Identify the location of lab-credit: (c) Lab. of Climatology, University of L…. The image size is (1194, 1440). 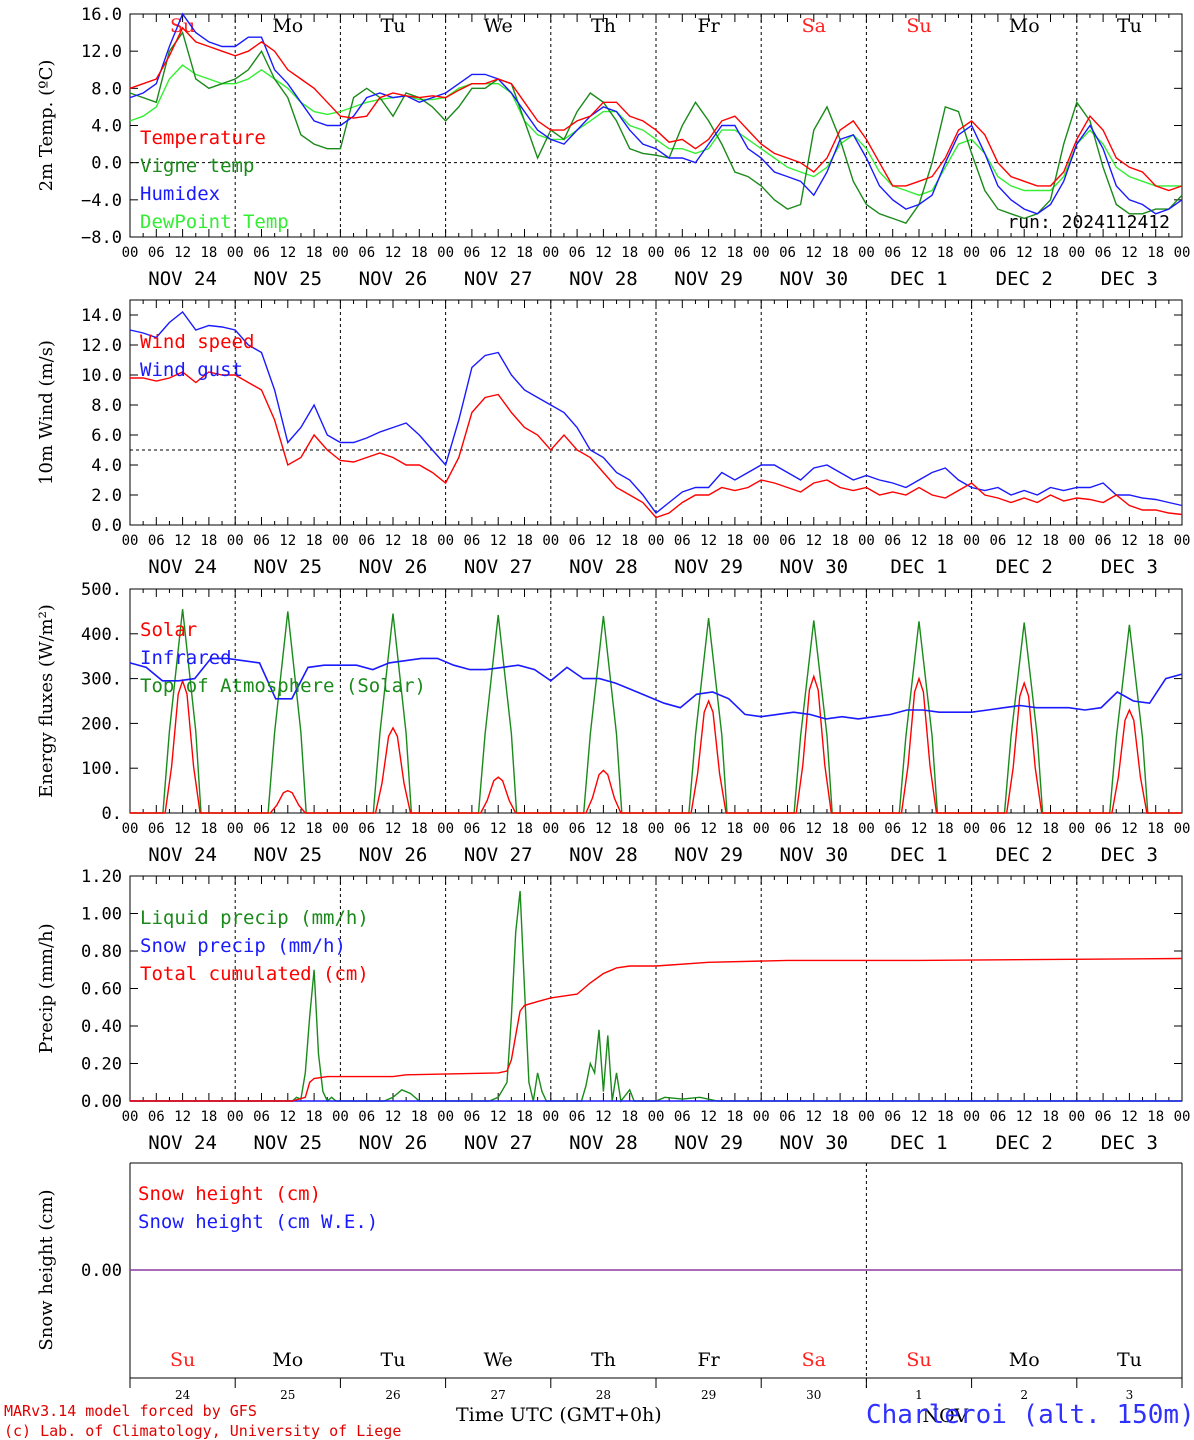
(203, 1431).